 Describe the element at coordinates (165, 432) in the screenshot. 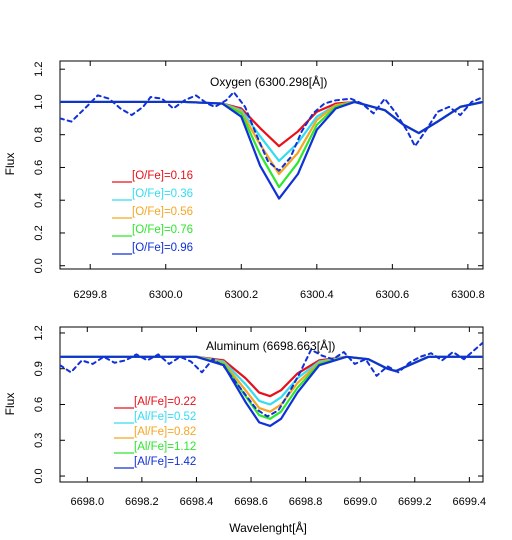

I see `aluminum-legend-label: [Al/Fe]=0.82` at that location.